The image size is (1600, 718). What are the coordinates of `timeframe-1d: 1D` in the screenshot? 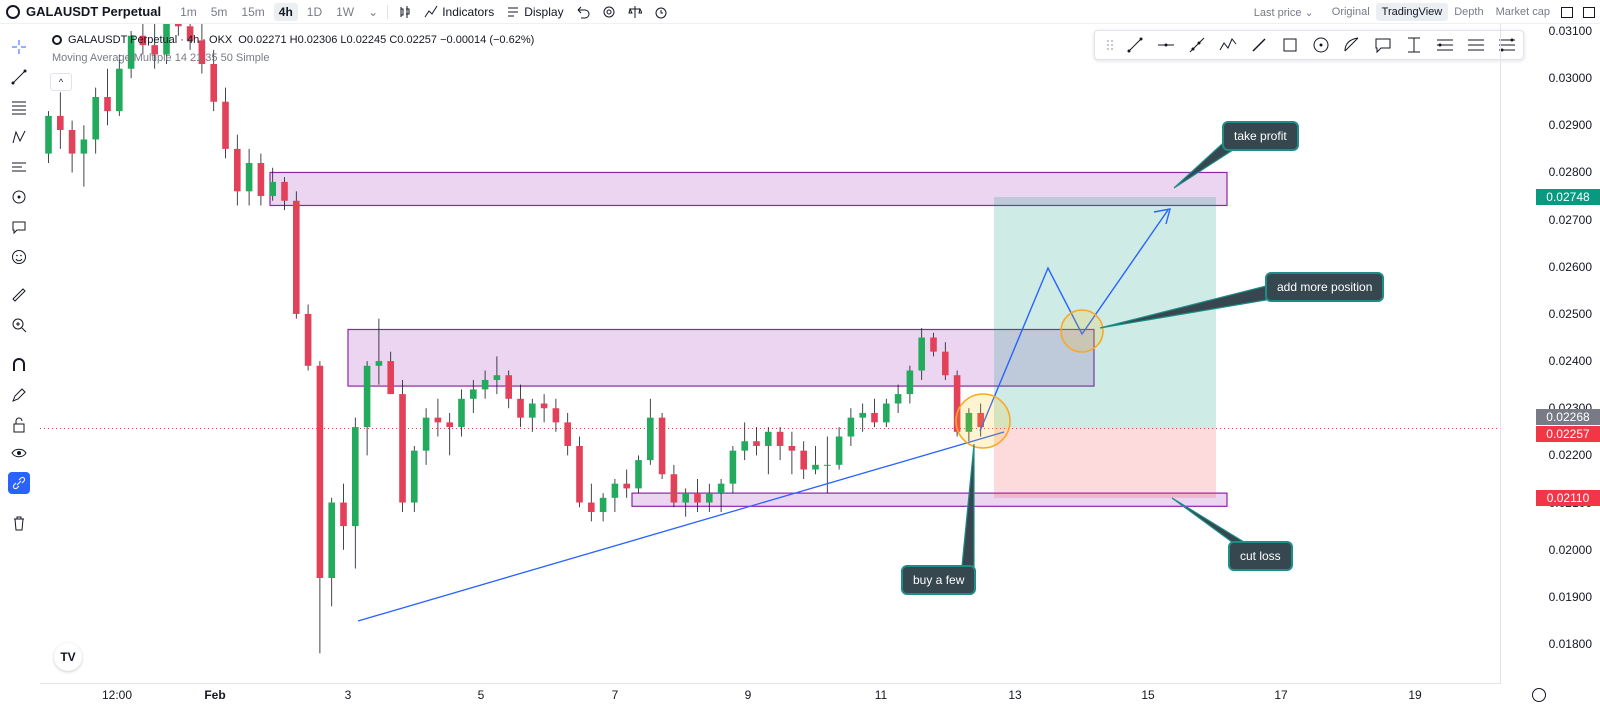 It's located at (314, 11).